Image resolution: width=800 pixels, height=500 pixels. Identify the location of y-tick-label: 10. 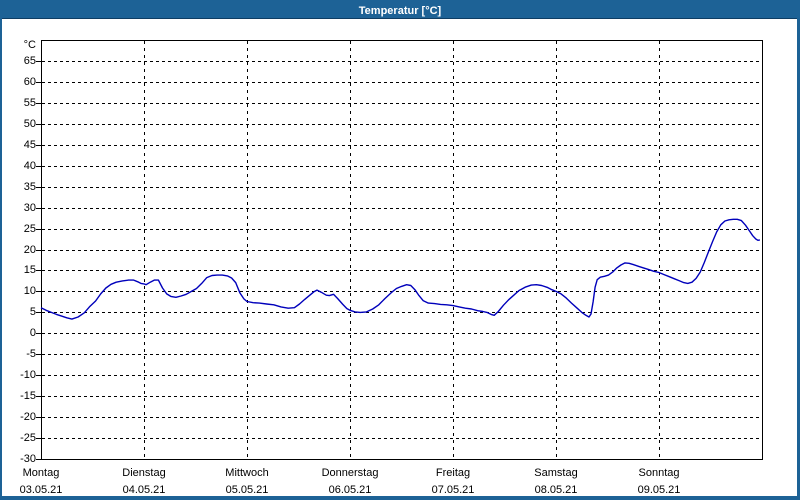
(29, 291).